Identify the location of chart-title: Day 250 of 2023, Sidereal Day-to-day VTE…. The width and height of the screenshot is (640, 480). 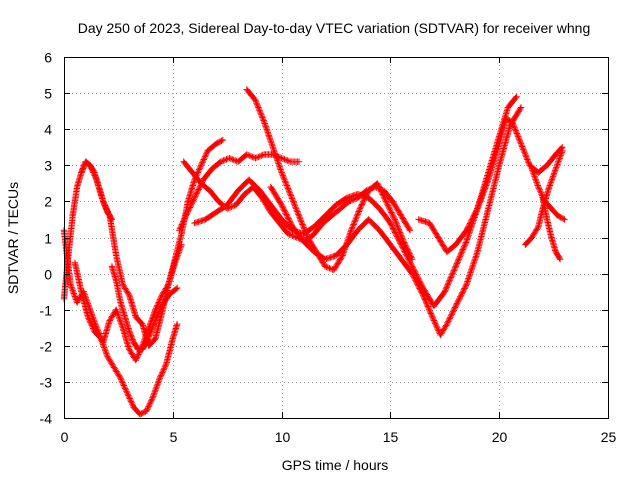
(334, 28).